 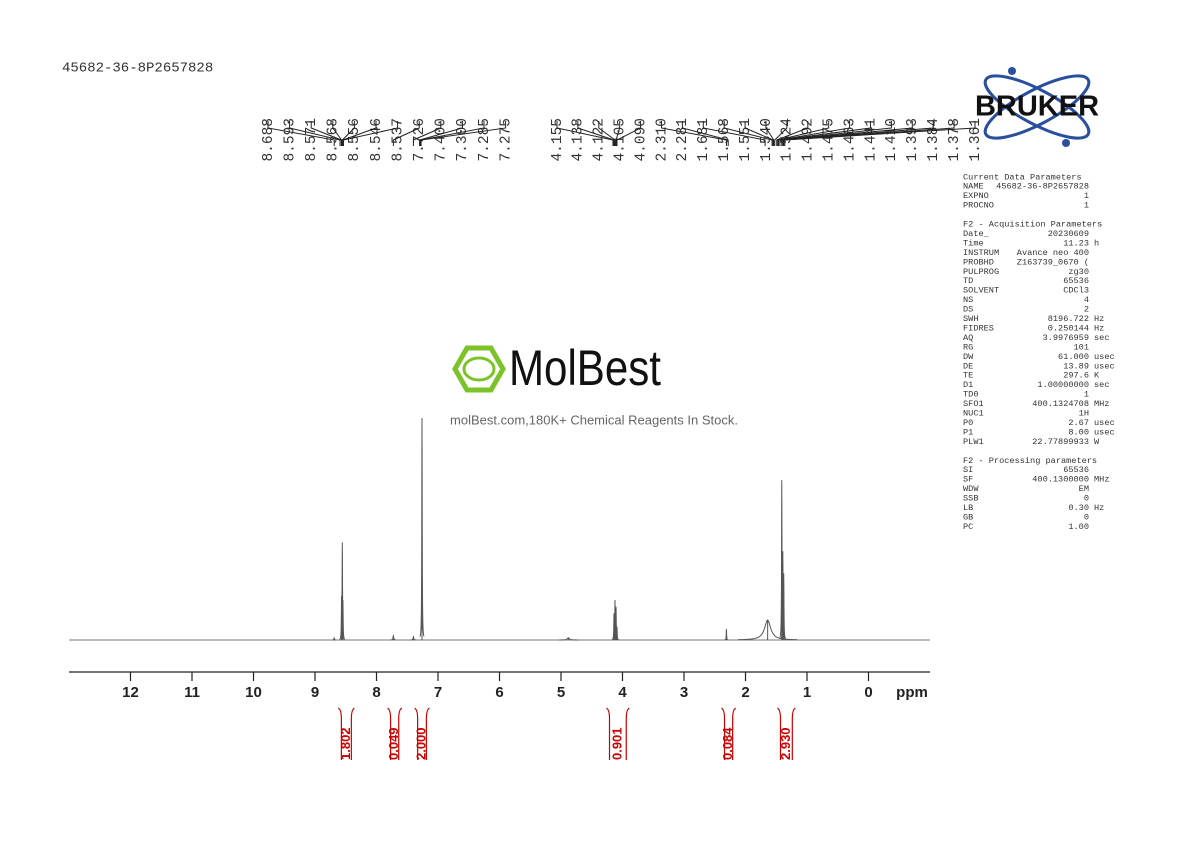 I want to click on parameter-key: SI, so click(x=968, y=470).